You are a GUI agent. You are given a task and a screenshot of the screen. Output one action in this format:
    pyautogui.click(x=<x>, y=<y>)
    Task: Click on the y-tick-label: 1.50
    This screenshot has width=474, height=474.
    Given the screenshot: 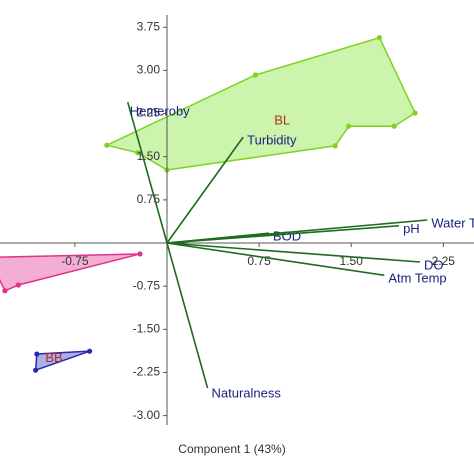 What is the action you would take?
    pyautogui.click(x=149, y=156)
    